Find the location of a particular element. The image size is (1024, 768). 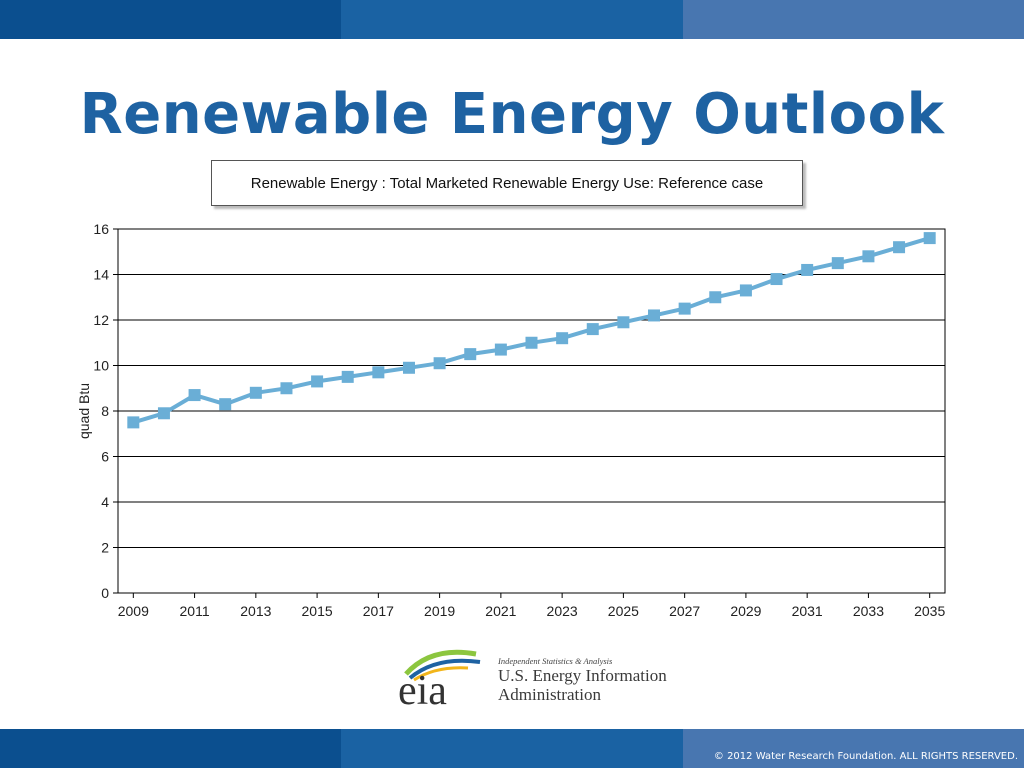

x-tick-label: 2015 is located at coordinates (317, 611).